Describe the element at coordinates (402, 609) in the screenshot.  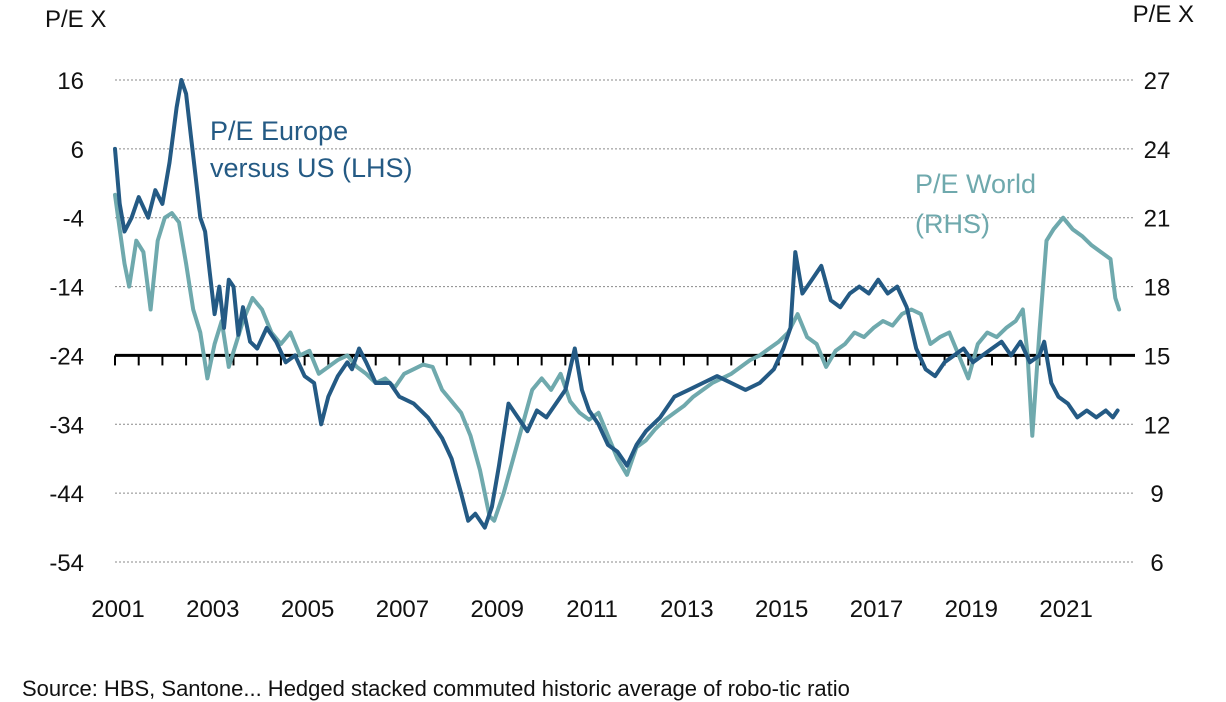
I see `x-tick-label: 2007` at that location.